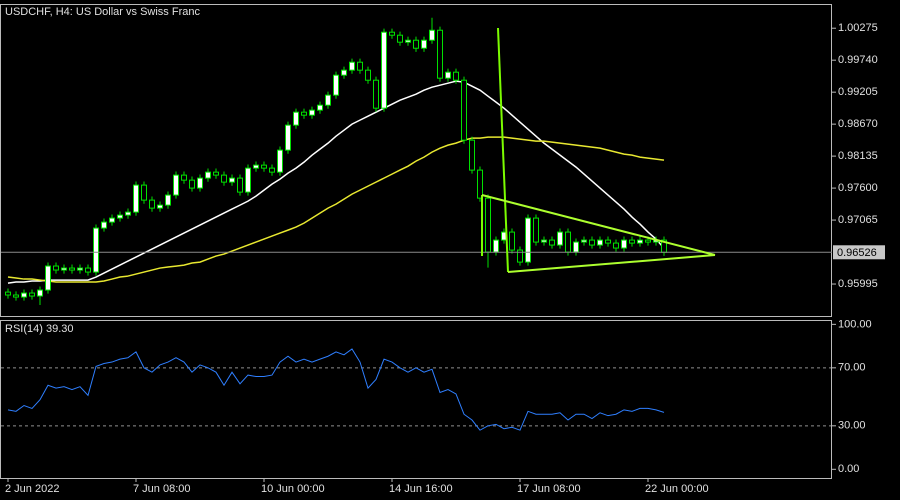 Image resolution: width=900 pixels, height=500 pixels. Describe the element at coordinates (858, 156) in the screenshot. I see `y-tick-label: 0.98135` at that location.